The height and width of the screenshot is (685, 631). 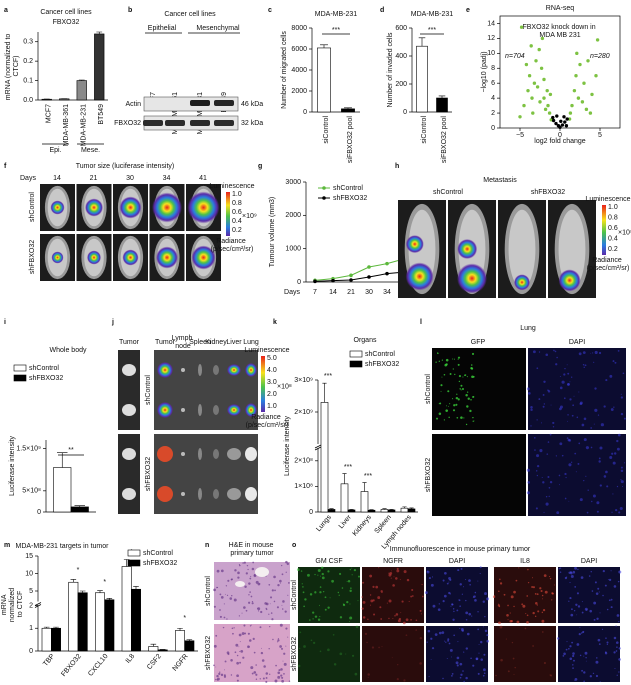 What do you see at coordinates (303, 412) in the screenshot?
I see `y-tick-label: 2×10⁹` at bounding box center [303, 412].